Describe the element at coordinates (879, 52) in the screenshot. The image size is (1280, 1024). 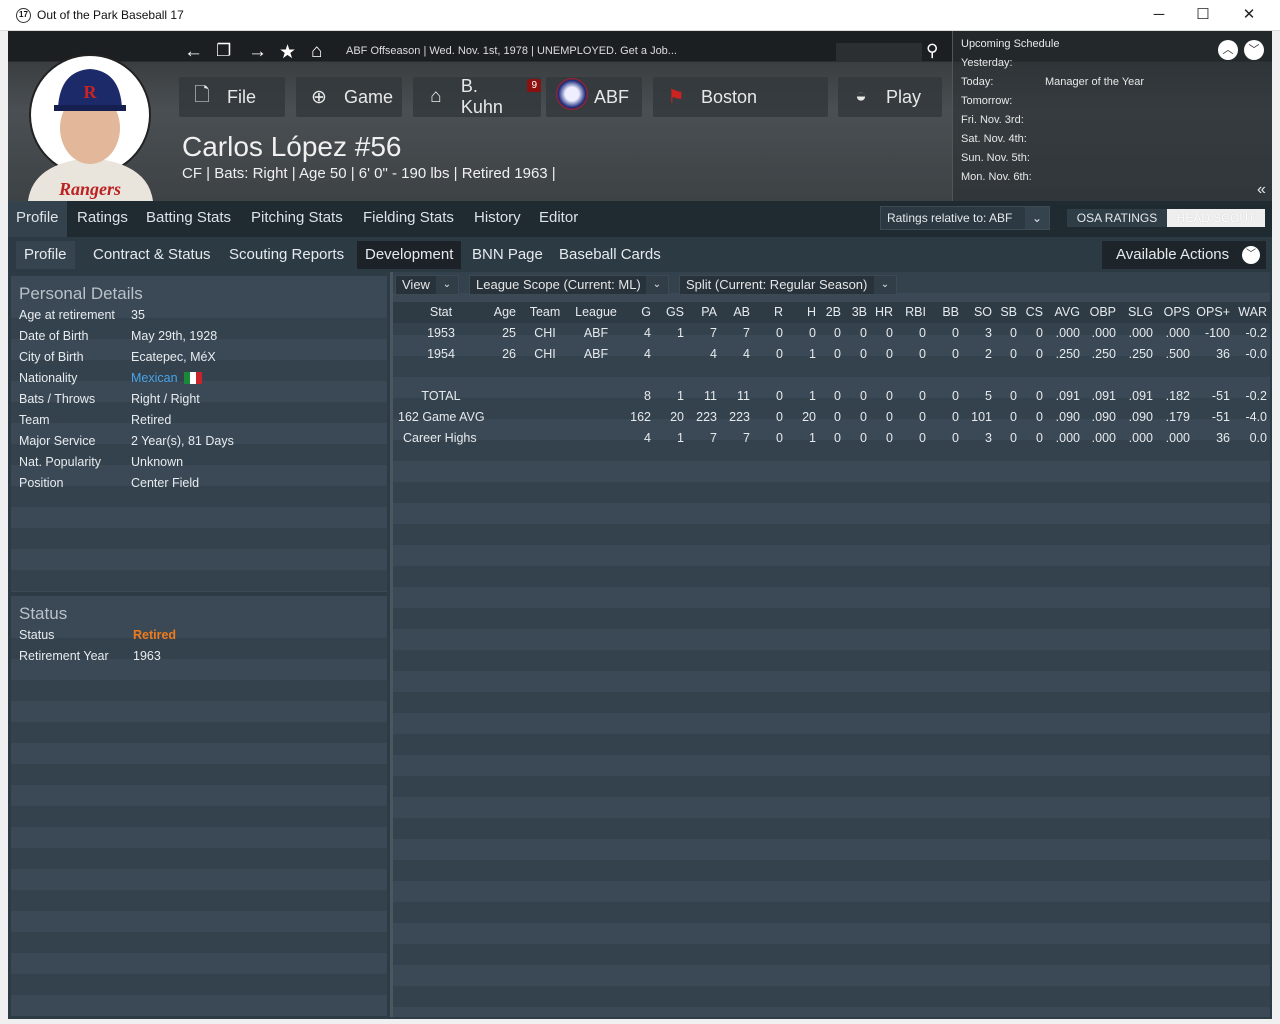
I see `search-input` at that location.